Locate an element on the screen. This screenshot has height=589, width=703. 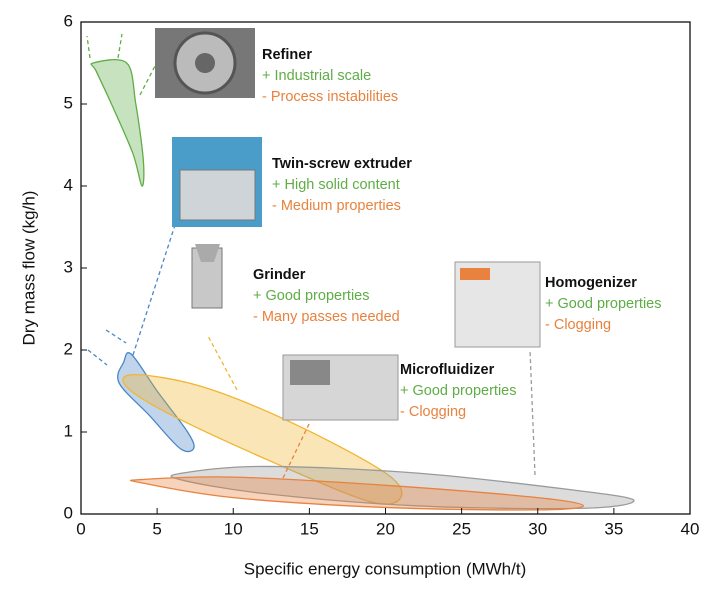
x-tick-label: 40 is located at coordinates (690, 528).